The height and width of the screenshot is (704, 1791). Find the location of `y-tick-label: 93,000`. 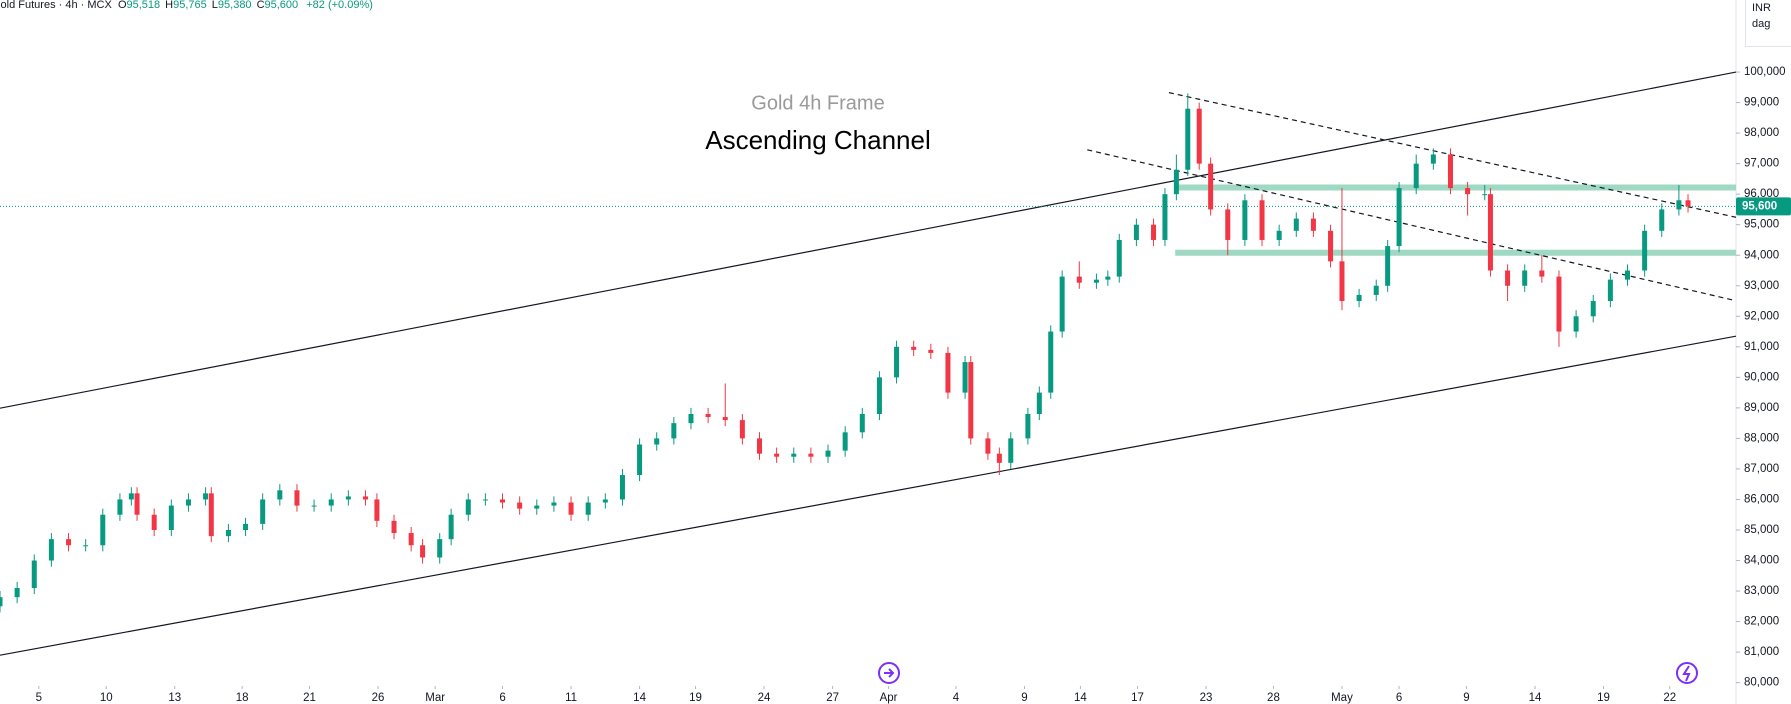

y-tick-label: 93,000 is located at coordinates (1761, 286).